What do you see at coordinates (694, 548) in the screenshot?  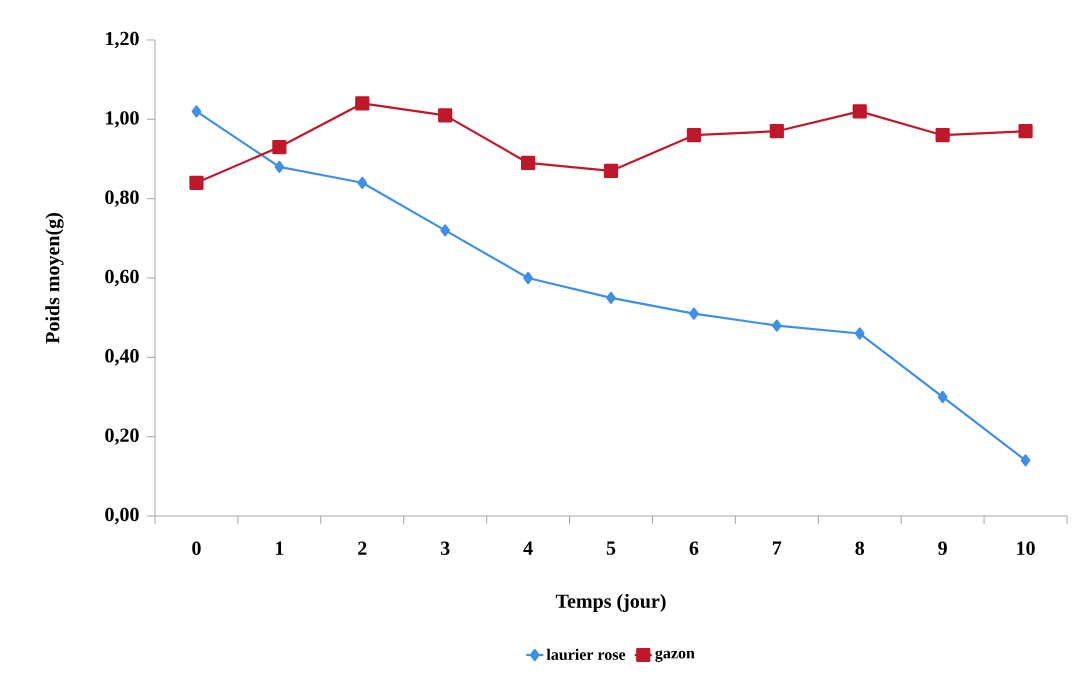 I see `x-tick-label: 6` at bounding box center [694, 548].